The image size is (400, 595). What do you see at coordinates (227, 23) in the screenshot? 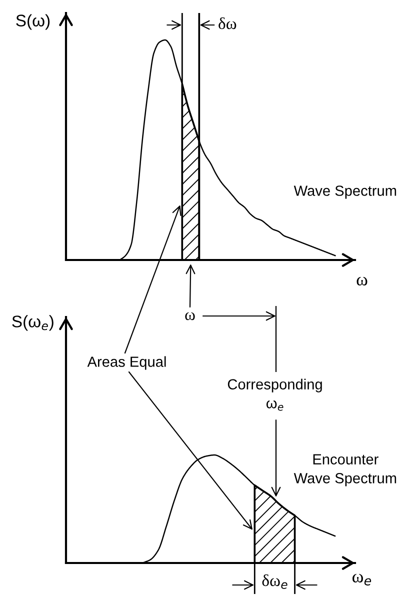
I see `text: δω` at bounding box center [227, 23].